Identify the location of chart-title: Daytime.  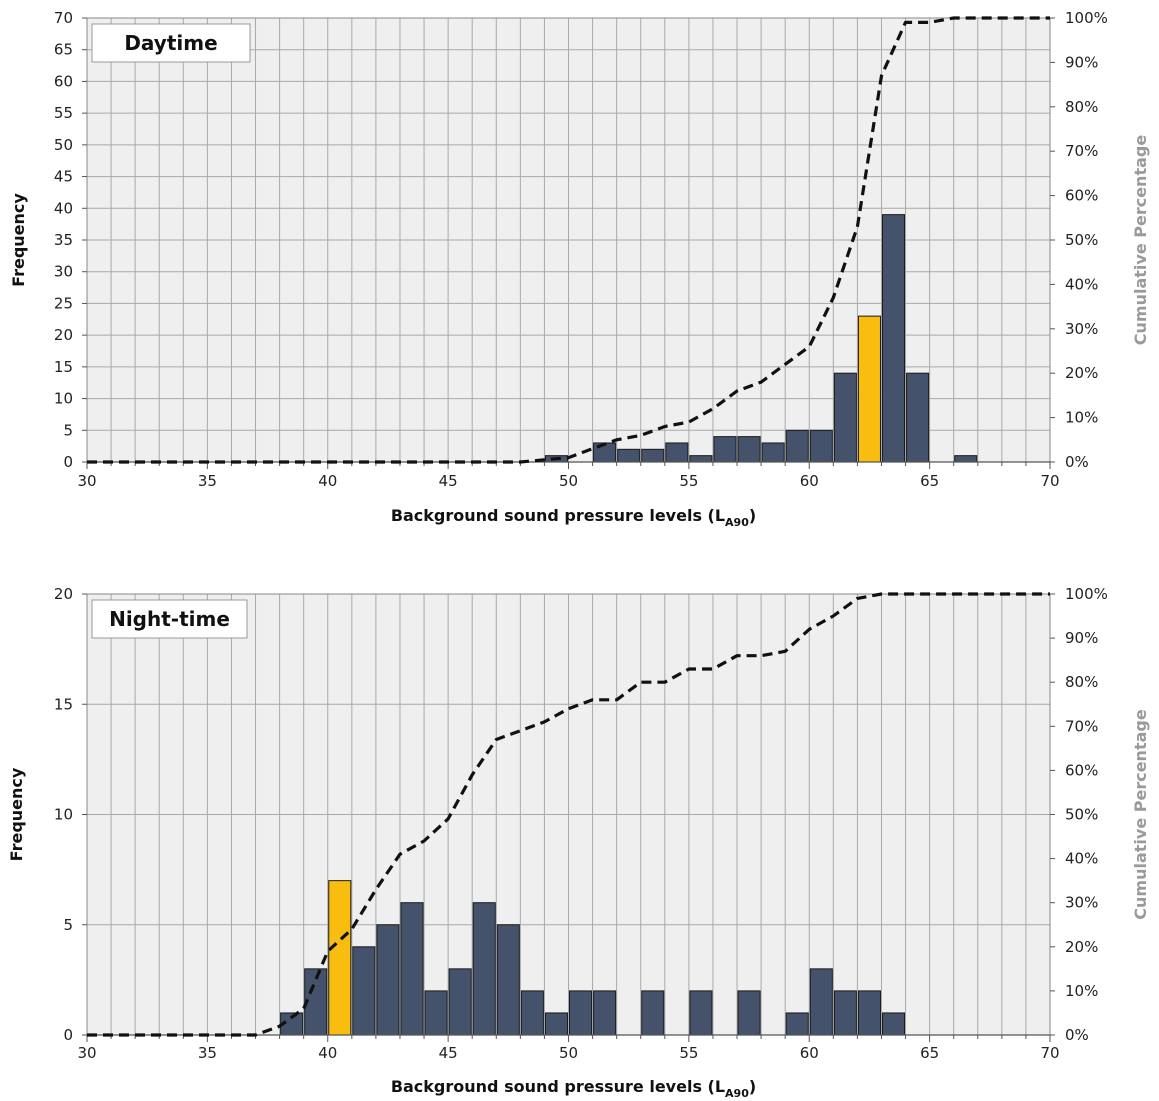
(170, 43).